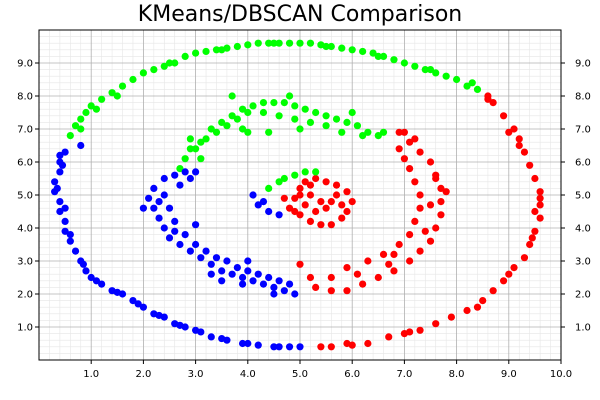  I want to click on x-tick-label: 2.0, so click(143, 374).